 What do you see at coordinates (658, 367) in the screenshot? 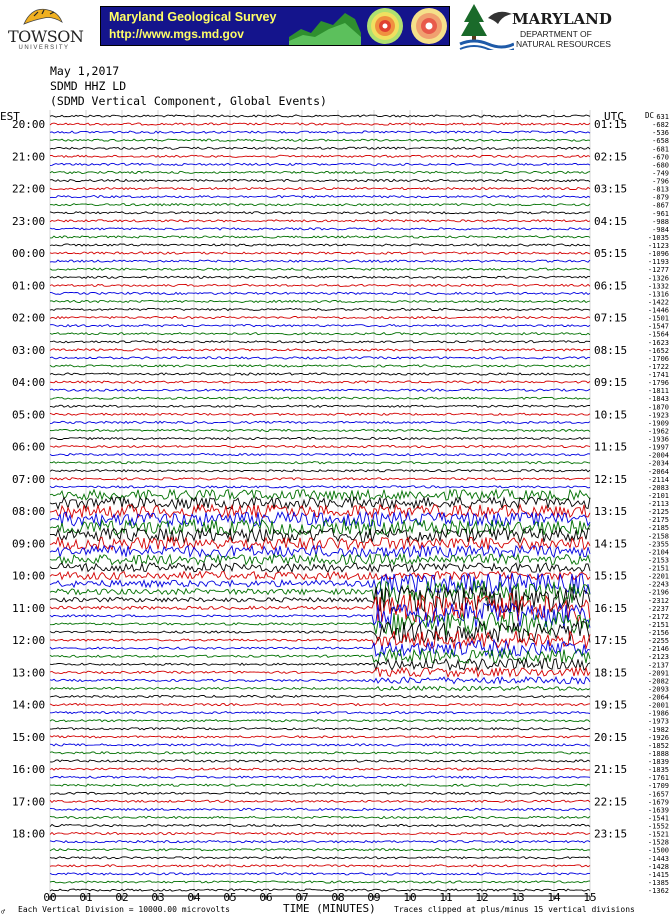
I see `trace-offset-label: -1722` at bounding box center [658, 367].